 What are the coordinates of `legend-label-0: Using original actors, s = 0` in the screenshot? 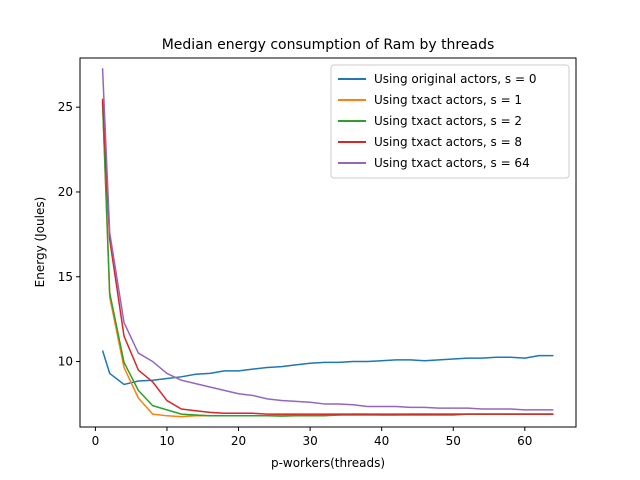 It's located at (455, 79).